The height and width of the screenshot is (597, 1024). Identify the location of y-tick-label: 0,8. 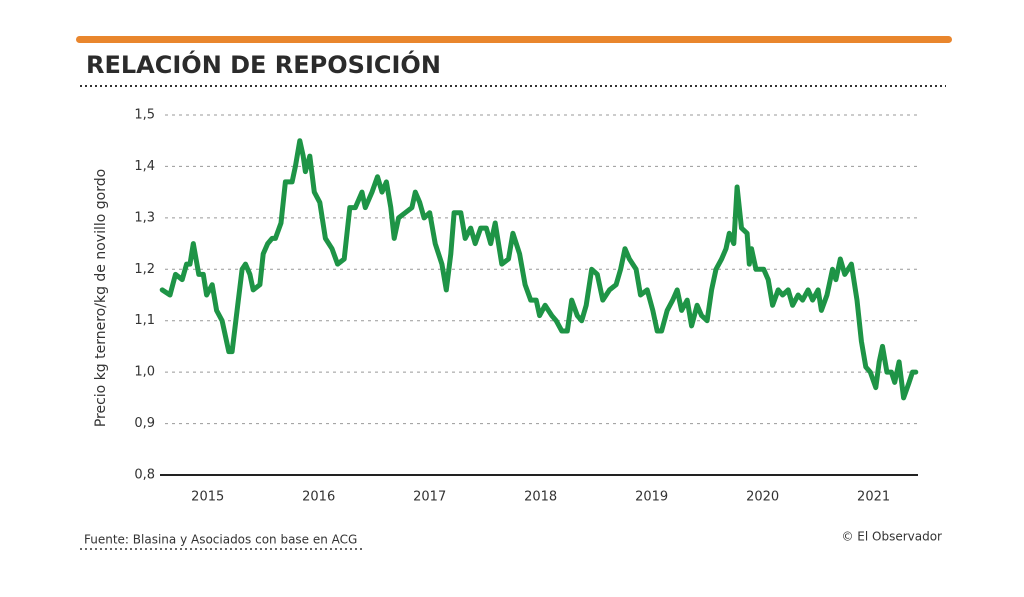
(144, 475).